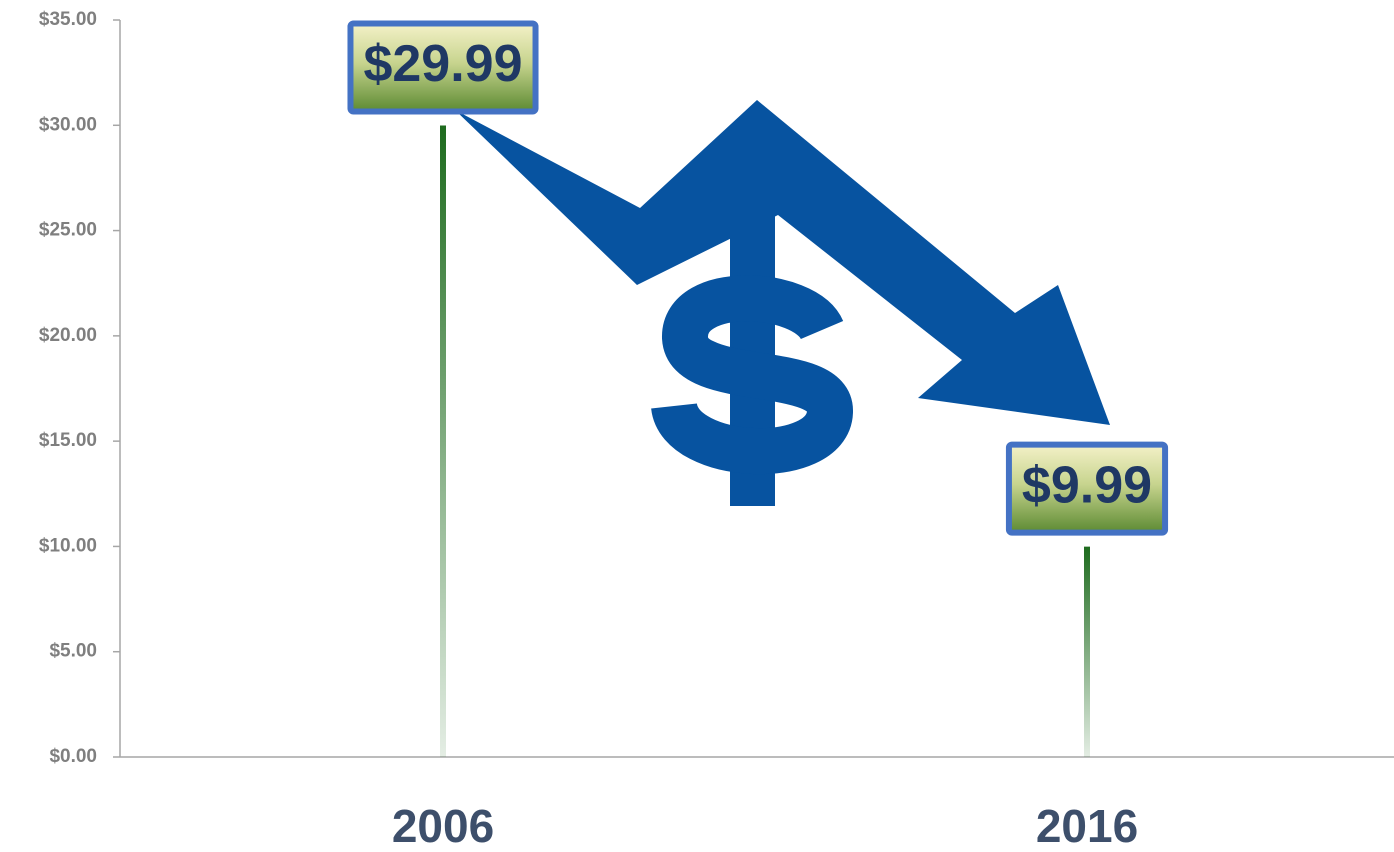  I want to click on y-tick-label: $30.00, so click(68, 124).